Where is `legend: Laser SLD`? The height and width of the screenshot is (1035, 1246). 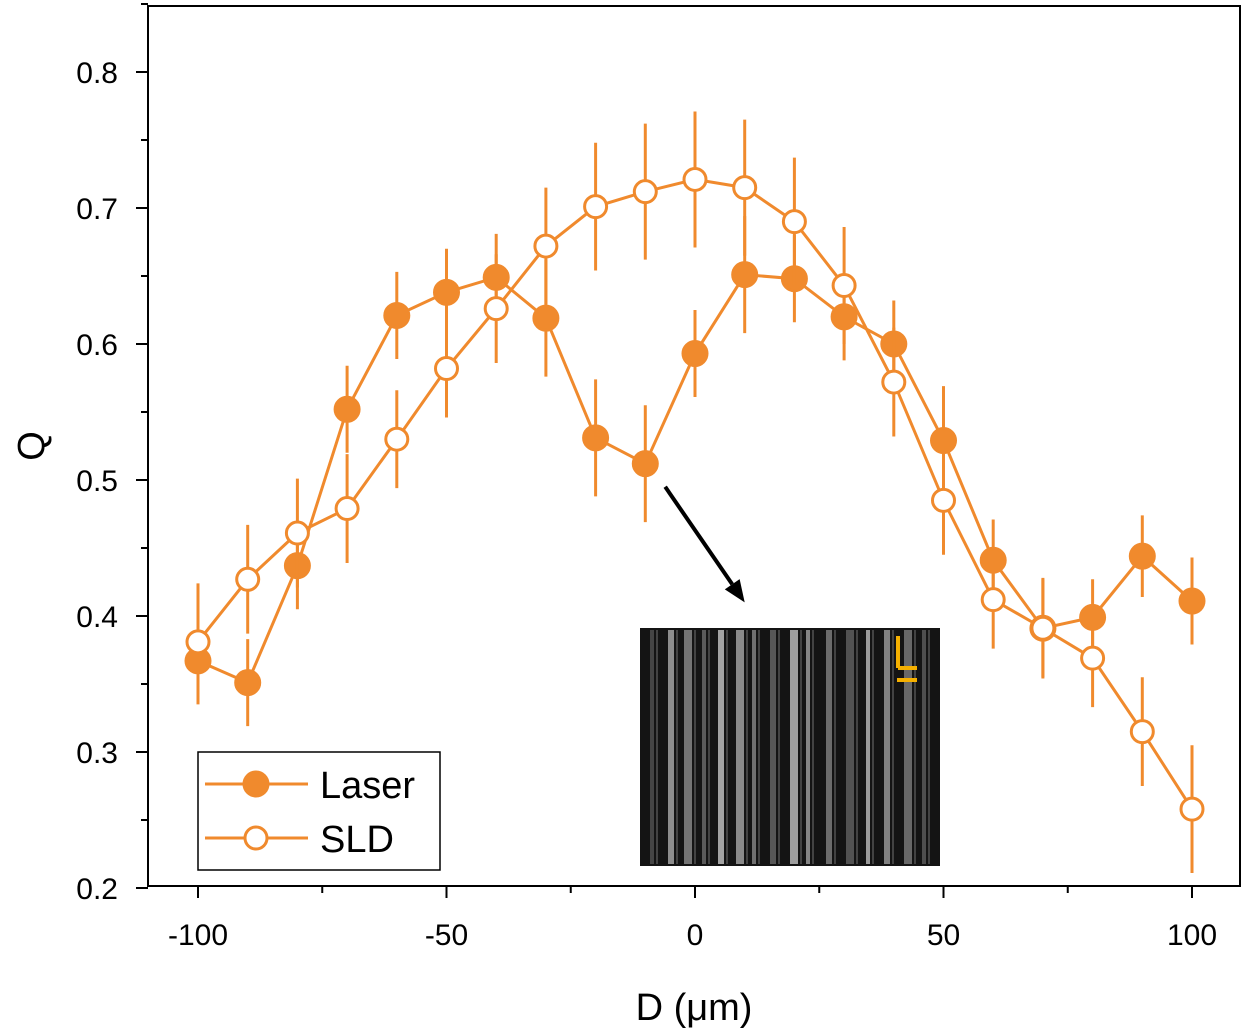
legend: Laser SLD is located at coordinates (319, 811).